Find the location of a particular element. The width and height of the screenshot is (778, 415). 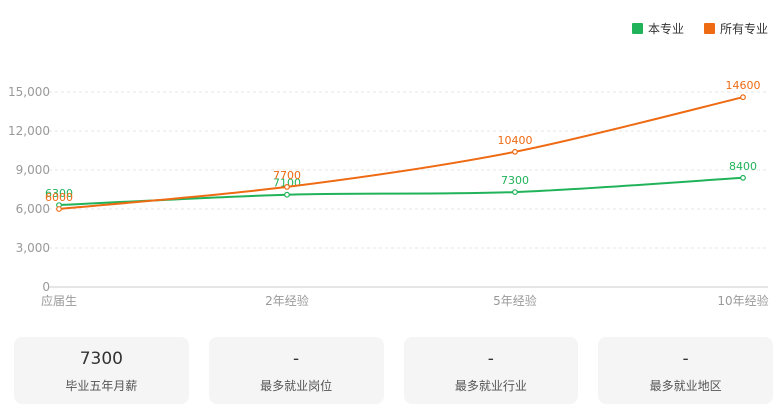

data-label-series-0: 7300 is located at coordinates (515, 180).